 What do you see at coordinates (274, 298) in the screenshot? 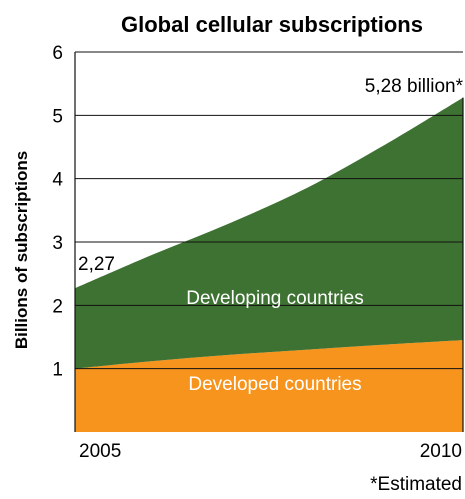
I see `developing-series-label: Developing countries` at bounding box center [274, 298].